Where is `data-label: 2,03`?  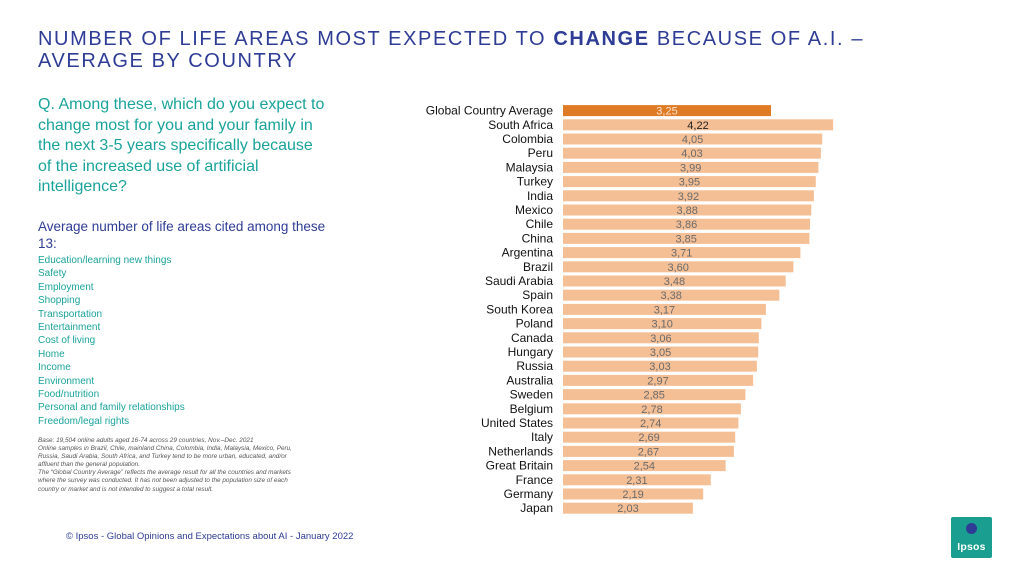
data-label: 2,03 is located at coordinates (627, 509).